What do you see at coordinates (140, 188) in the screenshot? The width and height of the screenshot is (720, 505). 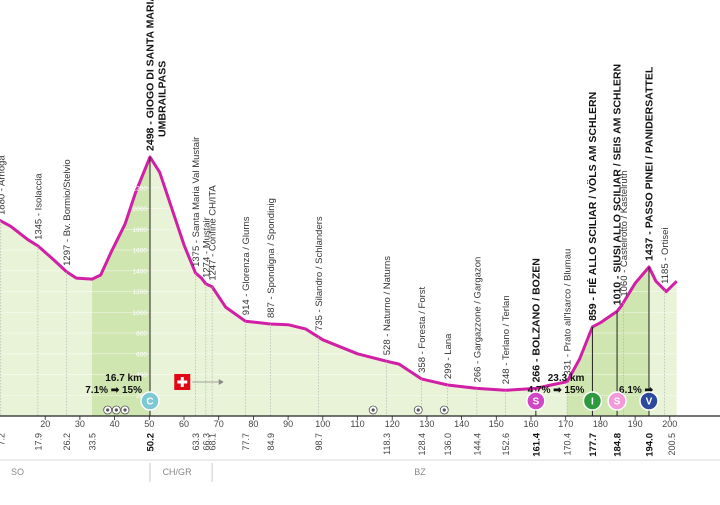 I see `y-tick-label: 2200` at bounding box center [140, 188].